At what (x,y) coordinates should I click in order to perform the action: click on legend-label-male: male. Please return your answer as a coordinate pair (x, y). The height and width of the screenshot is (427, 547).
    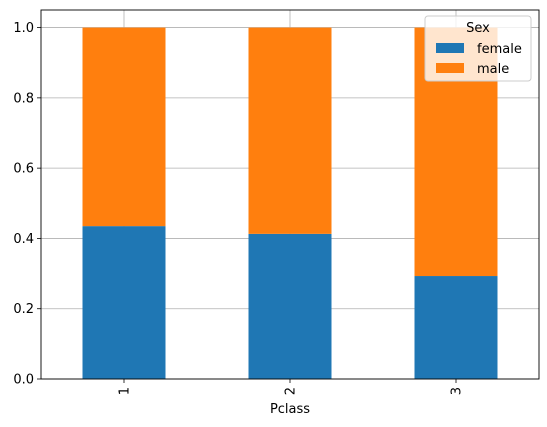
    Looking at the image, I should click on (493, 69).